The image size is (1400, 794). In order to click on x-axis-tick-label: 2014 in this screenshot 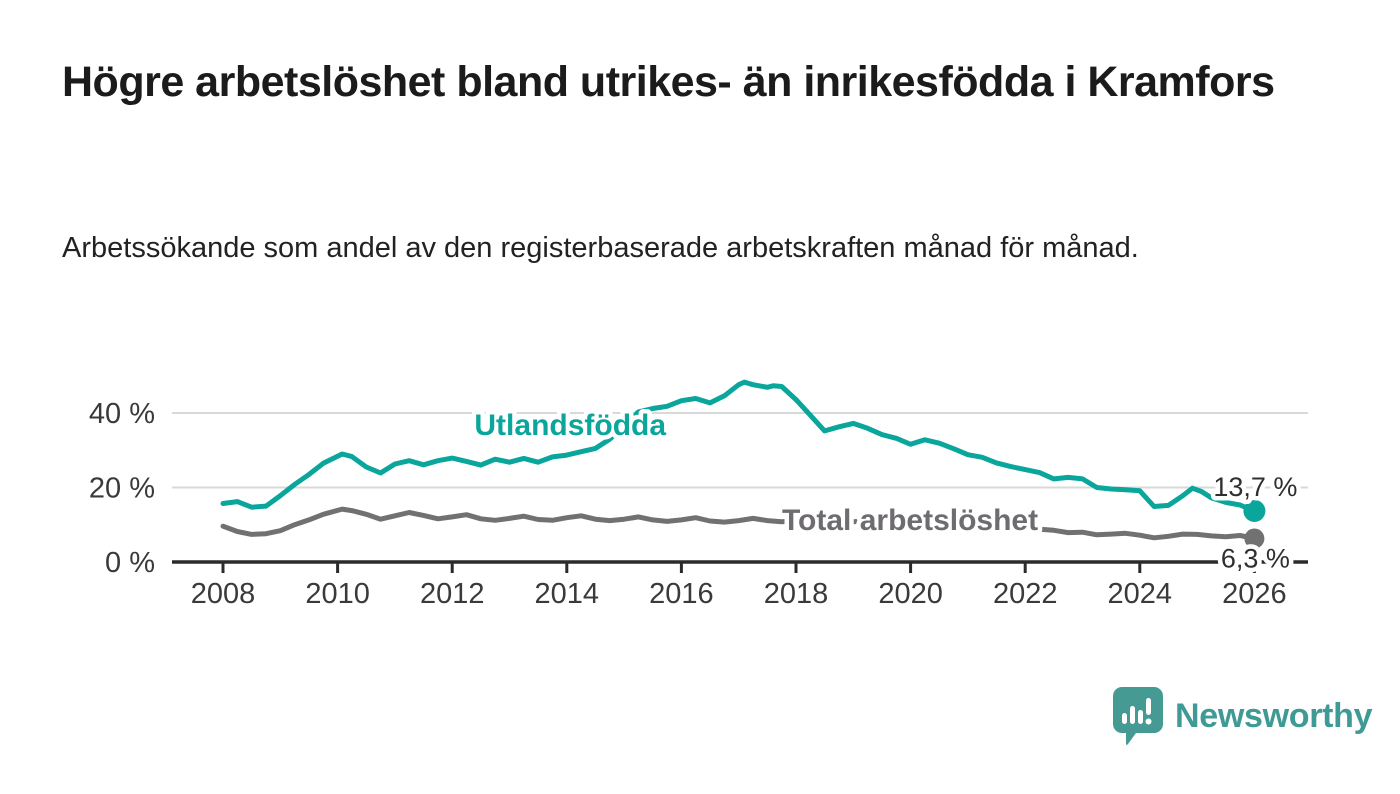, I will do `click(567, 594)`.